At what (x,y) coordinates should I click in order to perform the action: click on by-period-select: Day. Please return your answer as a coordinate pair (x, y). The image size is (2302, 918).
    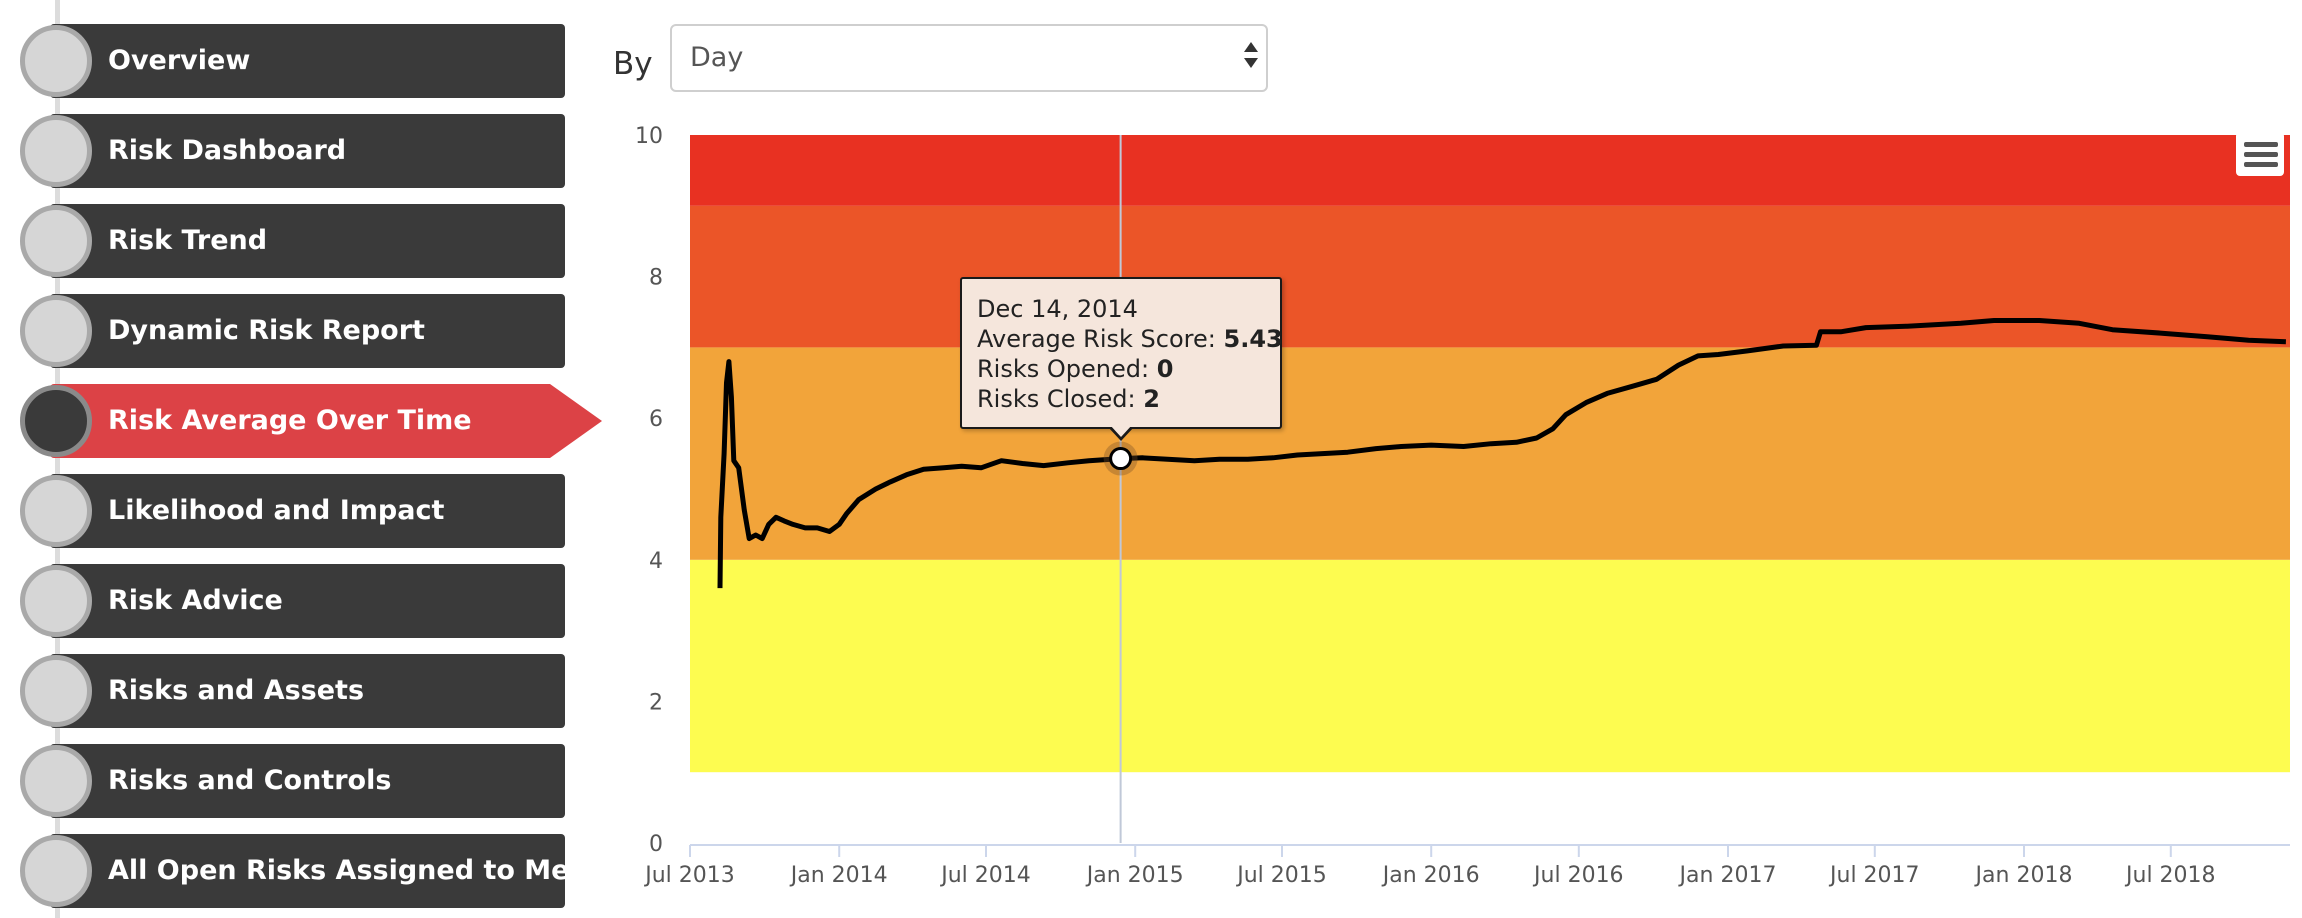
    Looking at the image, I should click on (969, 58).